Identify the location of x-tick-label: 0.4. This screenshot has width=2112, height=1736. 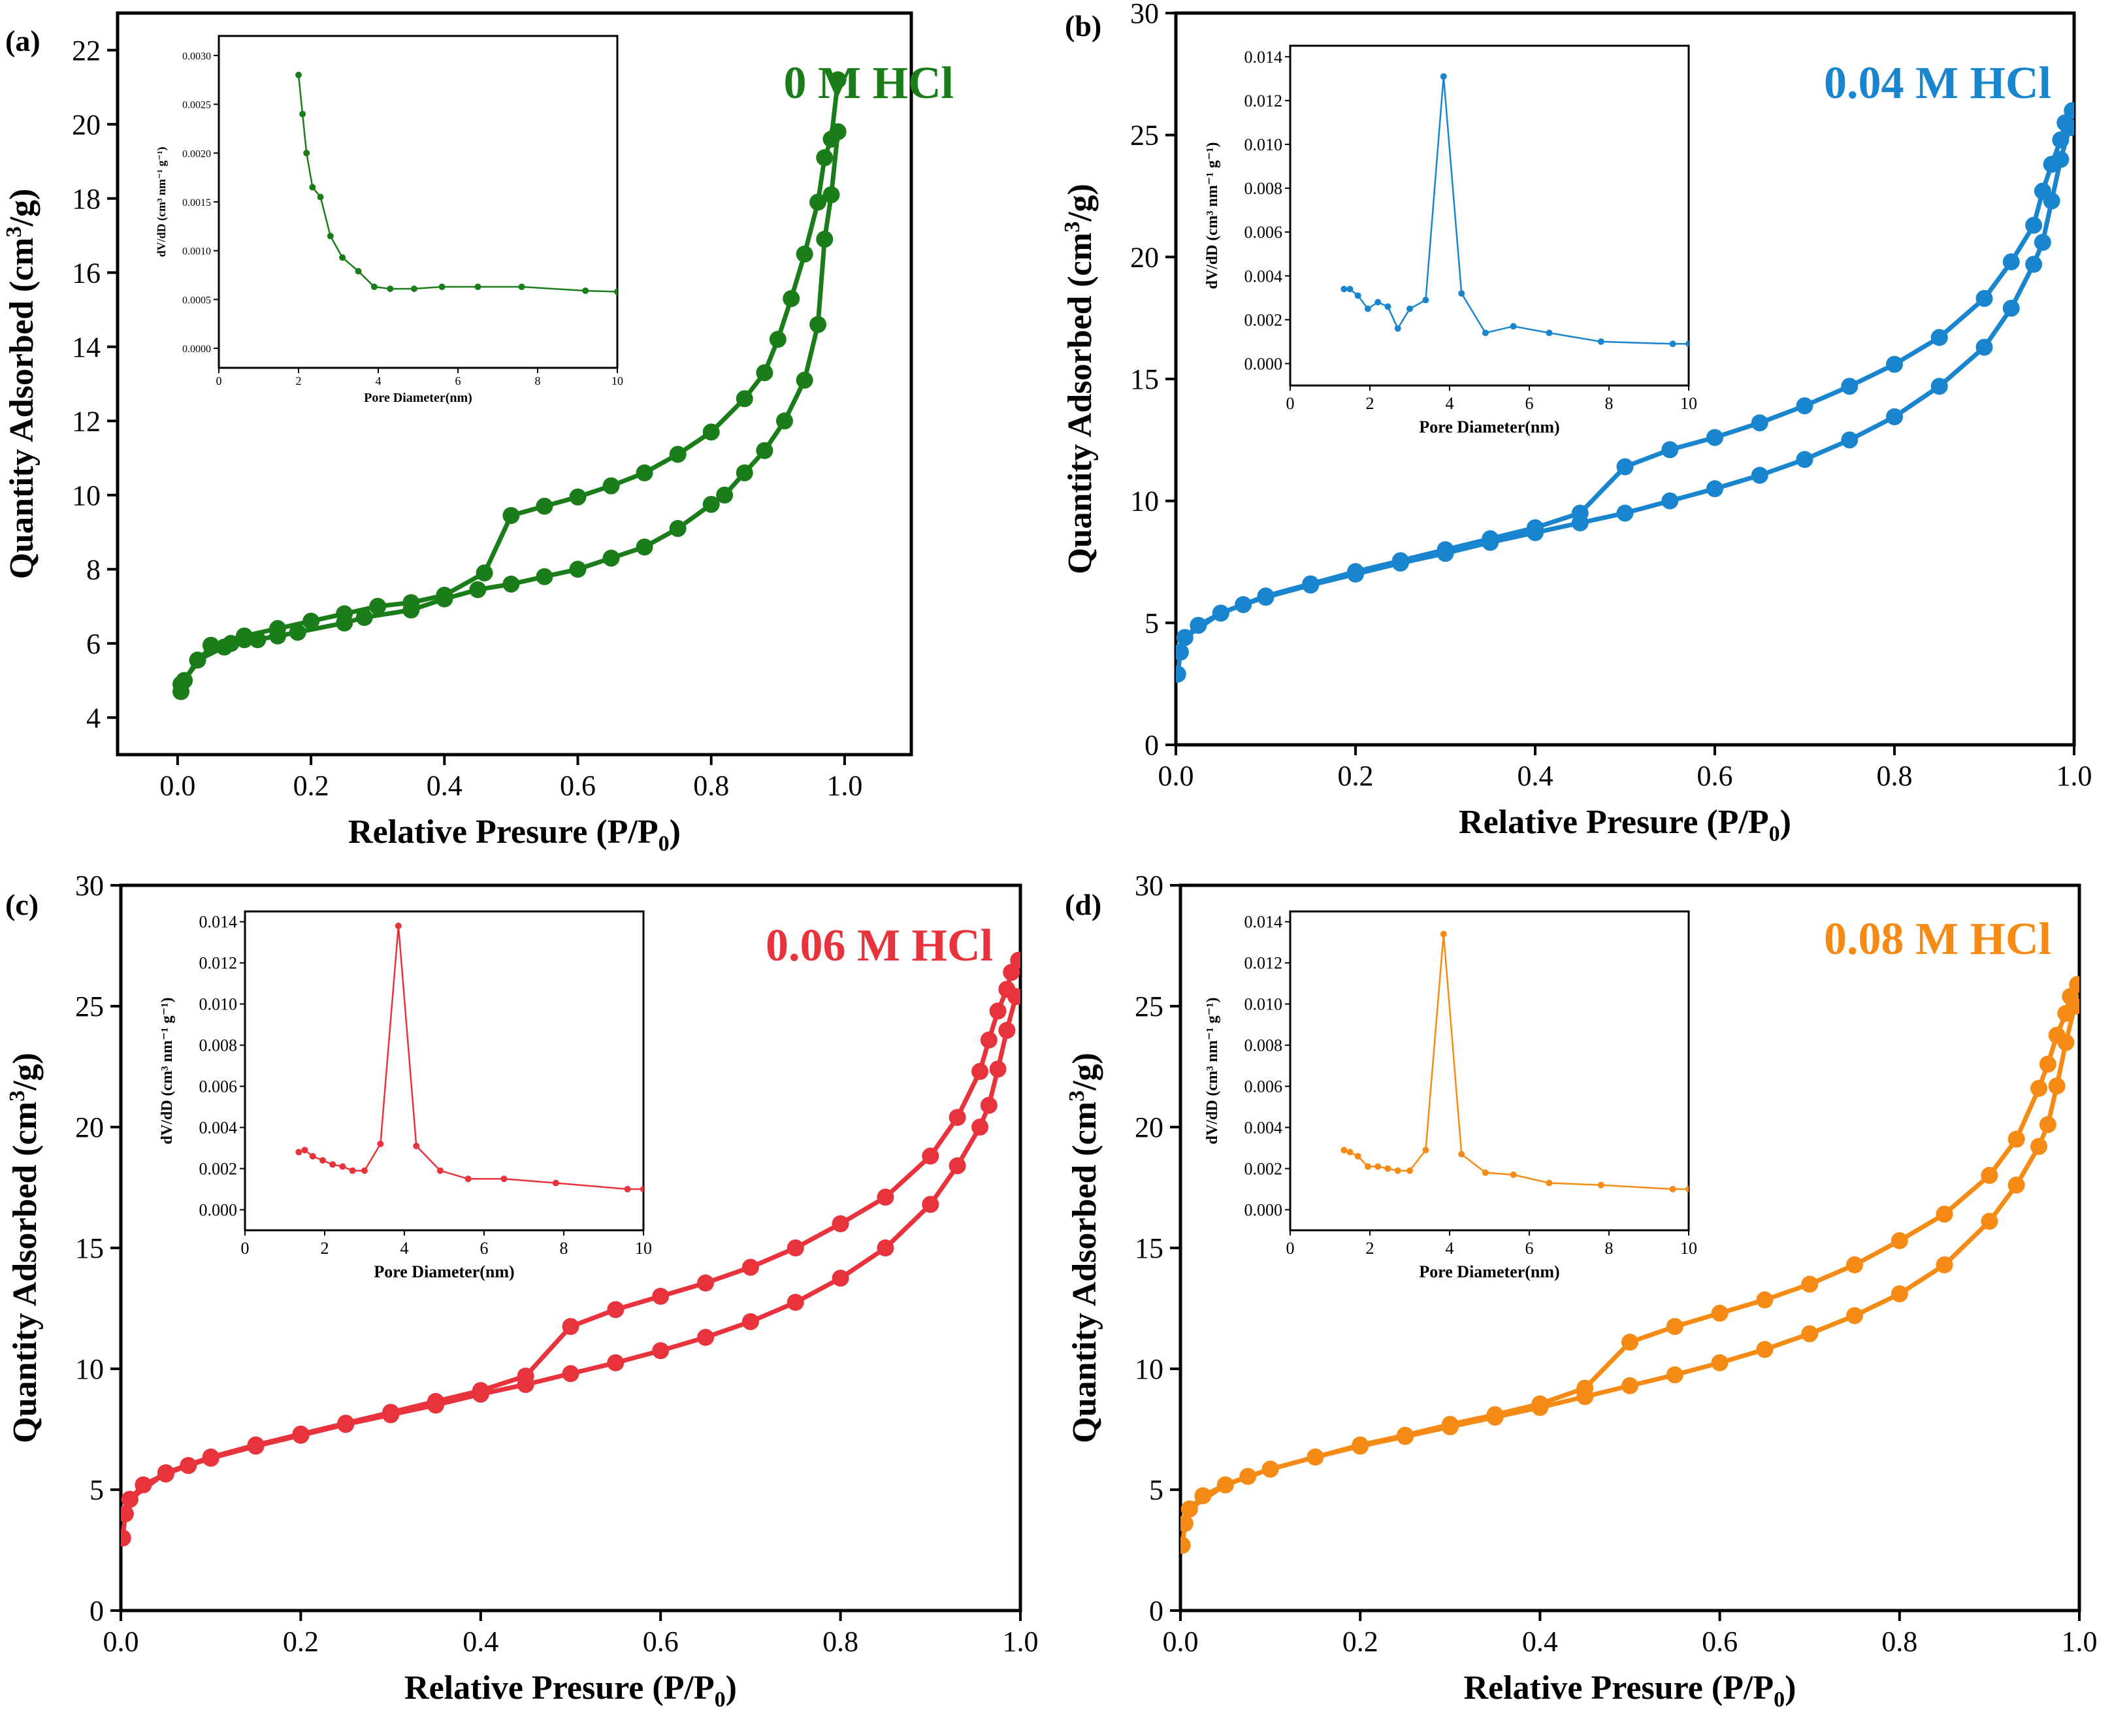
(480, 1642).